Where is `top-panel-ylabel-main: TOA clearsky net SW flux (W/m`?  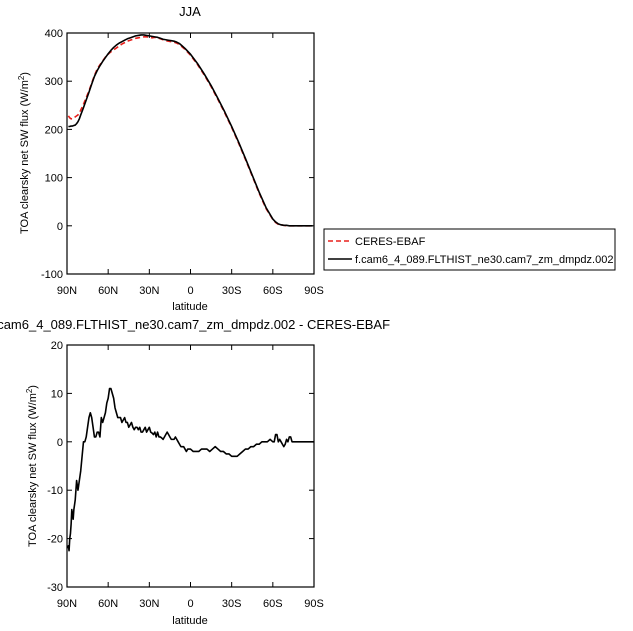
top-panel-ylabel-main: TOA clearsky net SW flux (W/m is located at coordinates (25, 157).